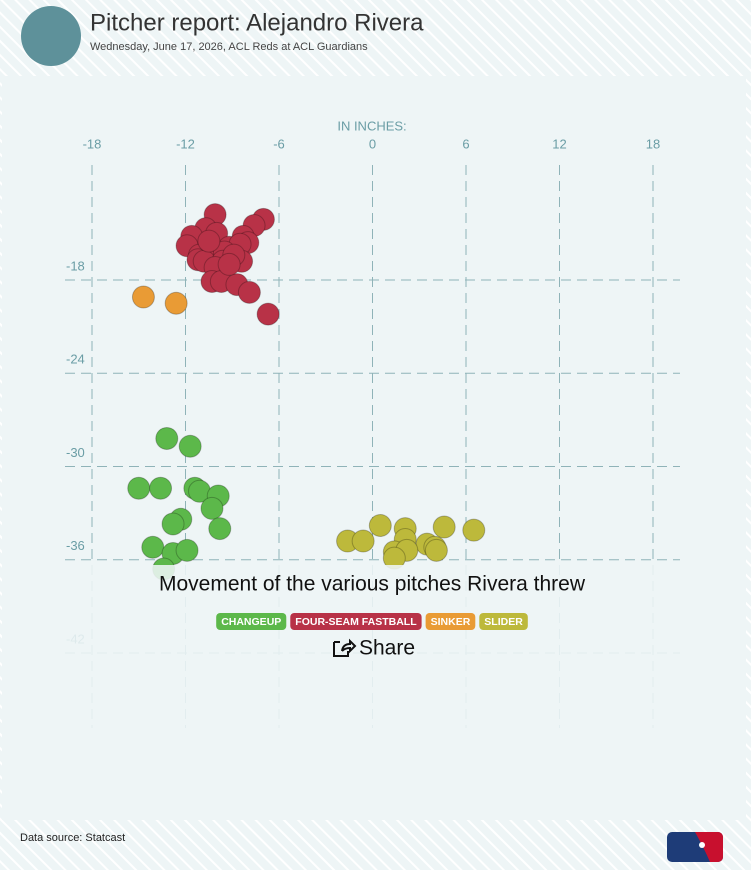  I want to click on share-button: Share, so click(373, 649).